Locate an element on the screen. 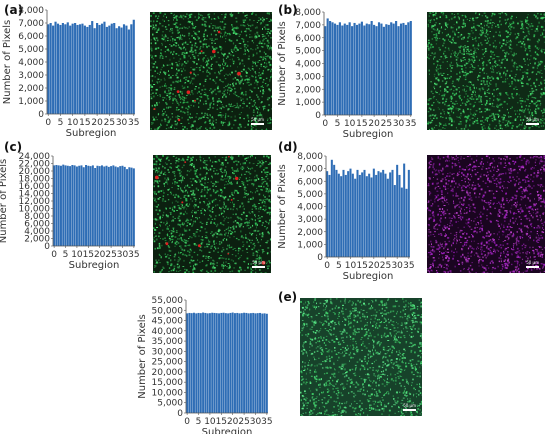  y-tick-label: 30,000 is located at coordinates (168, 352).